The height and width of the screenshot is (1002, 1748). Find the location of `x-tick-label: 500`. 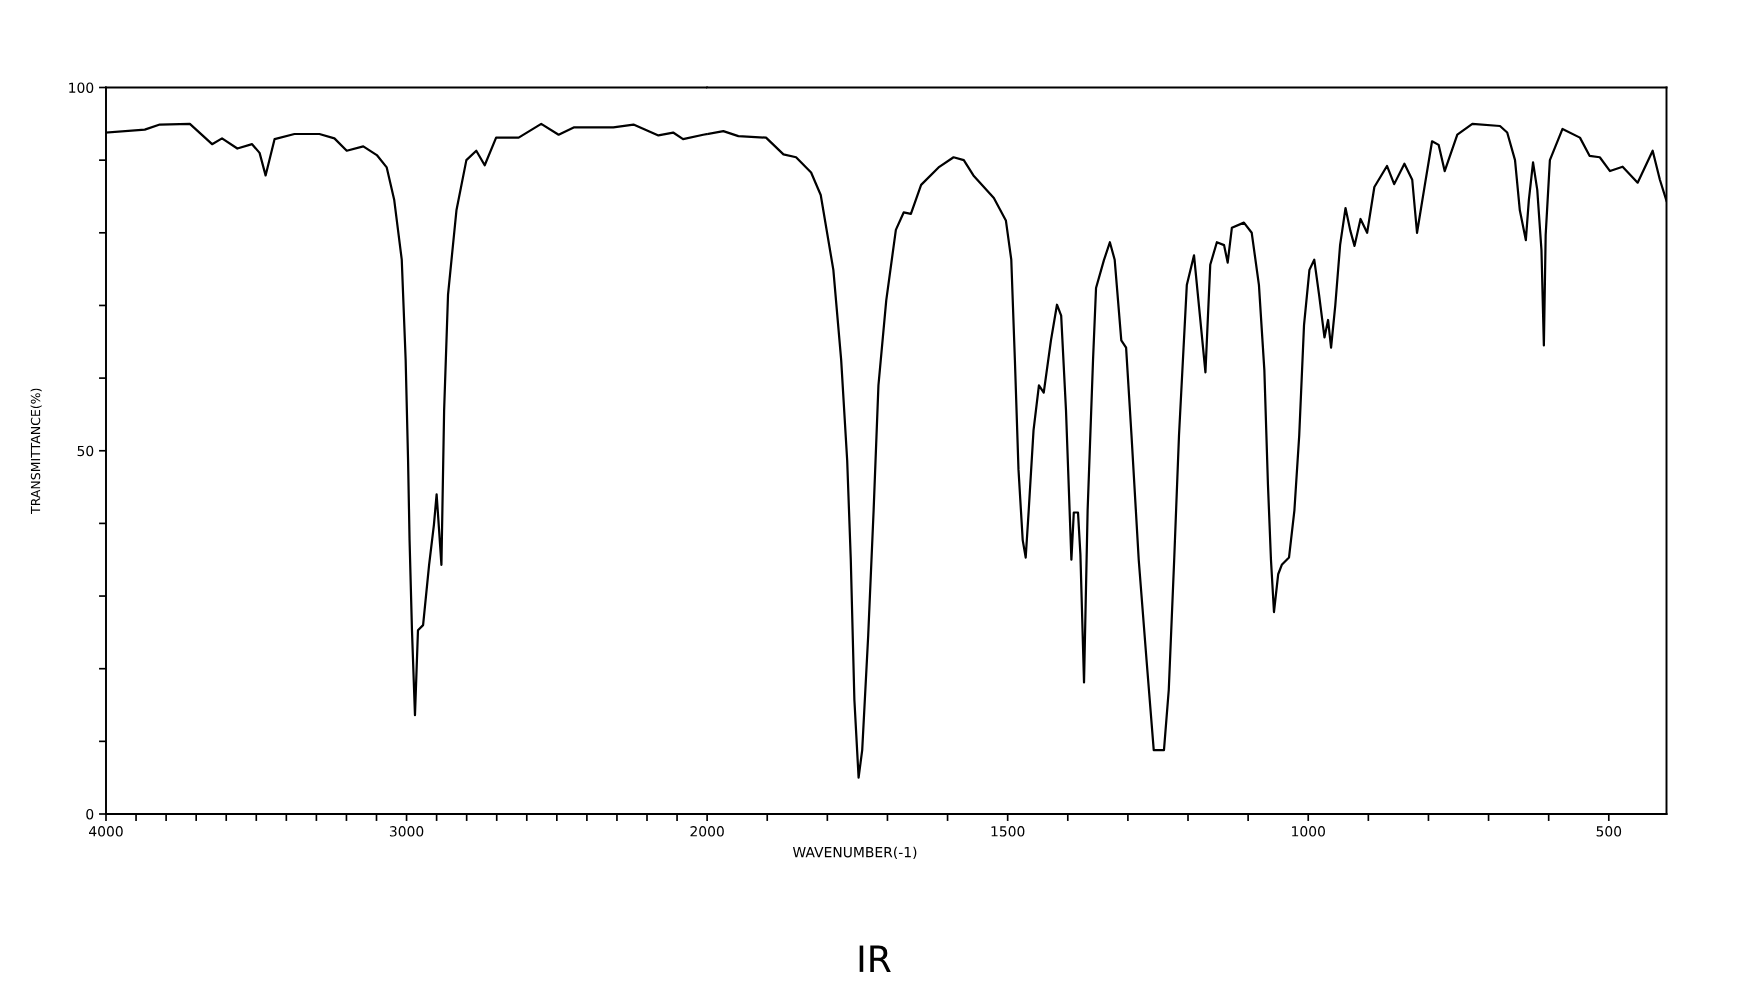

x-tick-label: 500 is located at coordinates (1609, 831).